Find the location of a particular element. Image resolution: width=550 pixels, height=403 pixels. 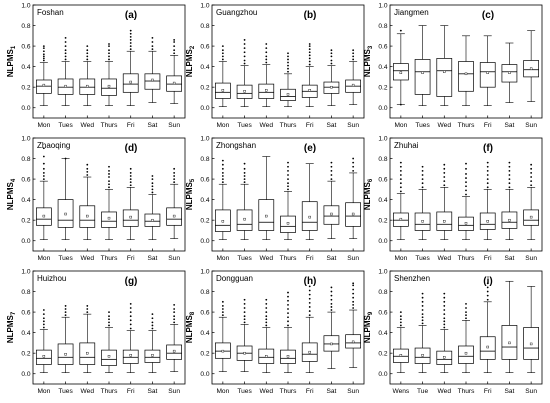

panel-letter: (g) is located at coordinates (131, 281).